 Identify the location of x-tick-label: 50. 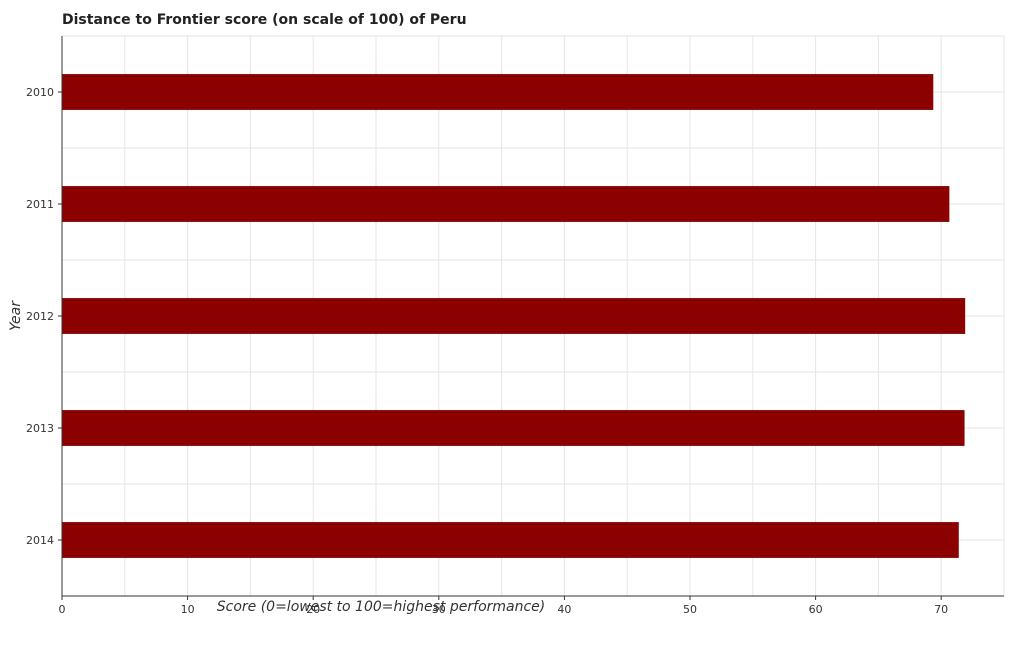
(690, 609).